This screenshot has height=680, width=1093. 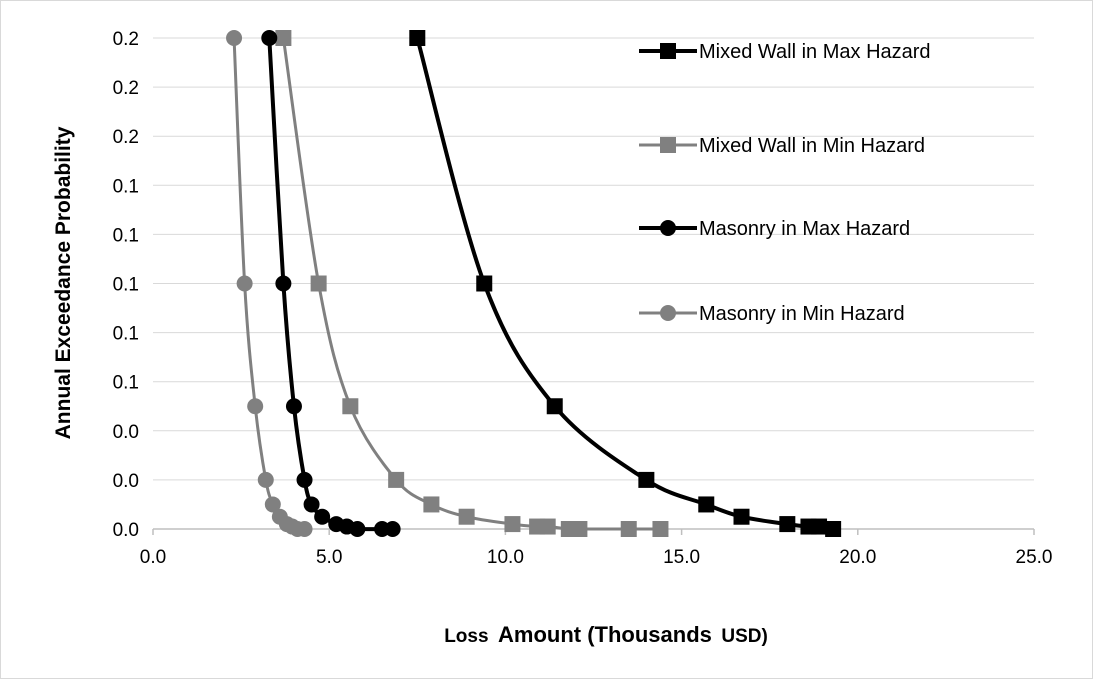 What do you see at coordinates (802, 314) in the screenshot?
I see `legend-label: Masonry in Min Hazard` at bounding box center [802, 314].